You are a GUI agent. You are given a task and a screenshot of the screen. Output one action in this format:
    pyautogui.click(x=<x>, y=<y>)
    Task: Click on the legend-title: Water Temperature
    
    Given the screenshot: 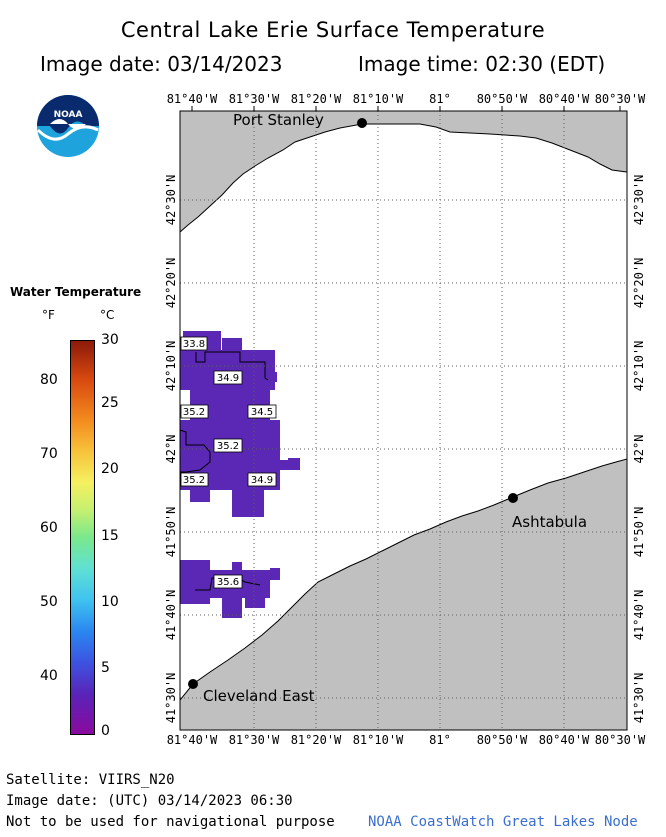 What is the action you would take?
    pyautogui.click(x=76, y=292)
    